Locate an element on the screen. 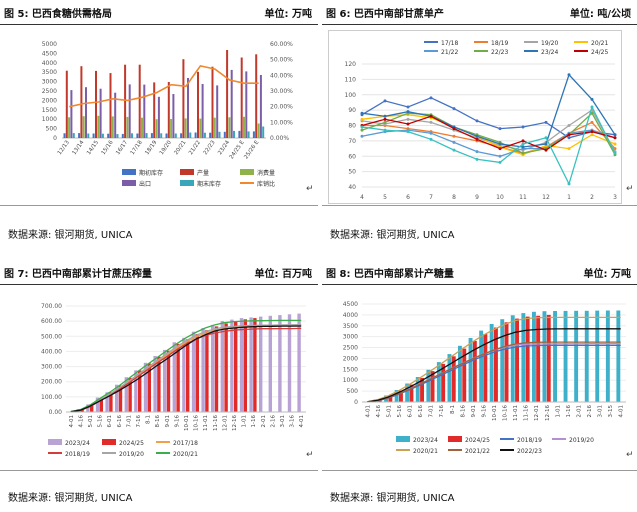  y-tick-label: 500 is located at coordinates (52, 129).